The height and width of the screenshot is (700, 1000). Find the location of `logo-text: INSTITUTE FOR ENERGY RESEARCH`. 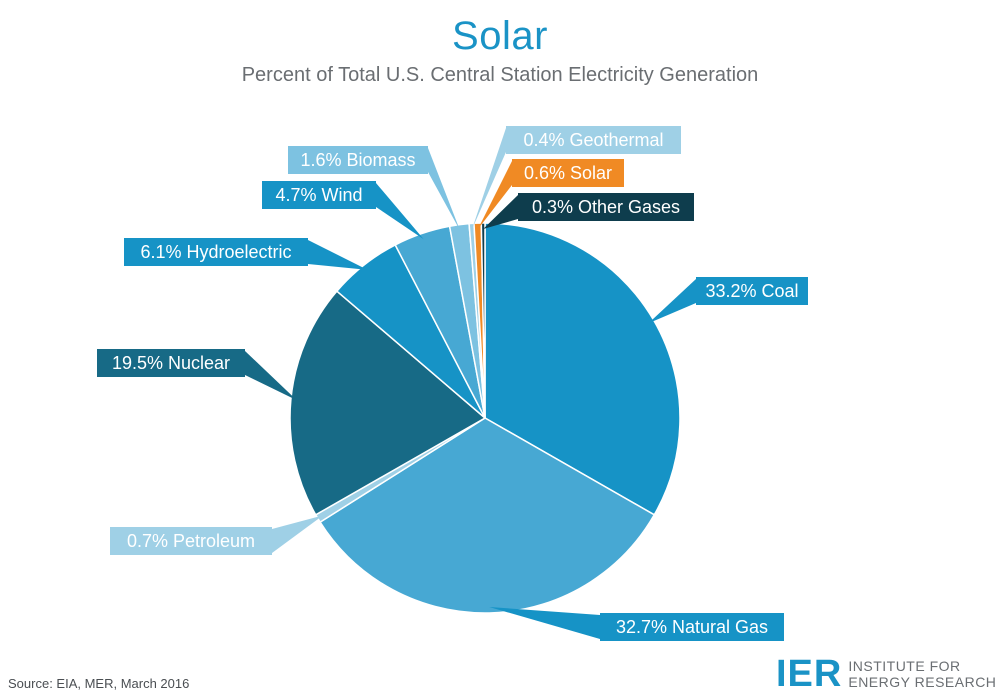

logo-text: INSTITUTE FOR ENERGY RESEARCH is located at coordinates (922, 674).